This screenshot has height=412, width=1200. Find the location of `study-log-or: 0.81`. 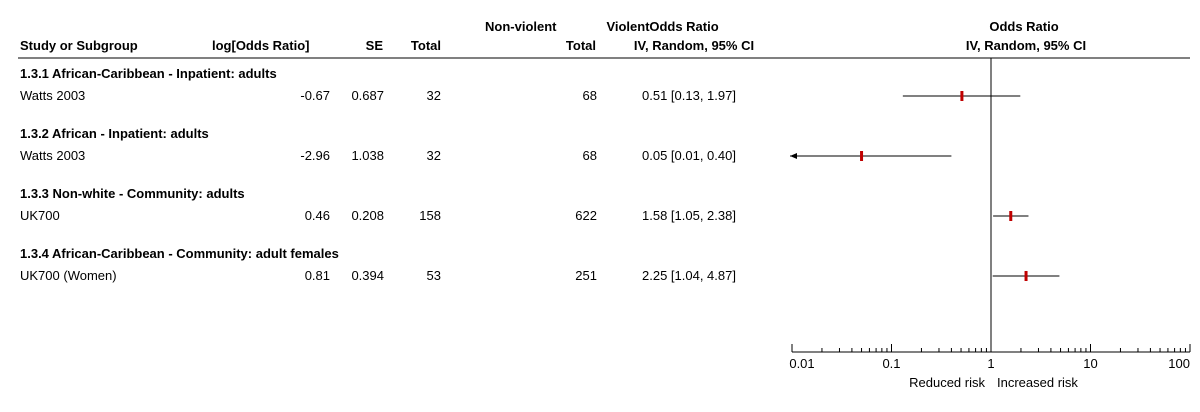

study-log-or: 0.81 is located at coordinates (317, 275).